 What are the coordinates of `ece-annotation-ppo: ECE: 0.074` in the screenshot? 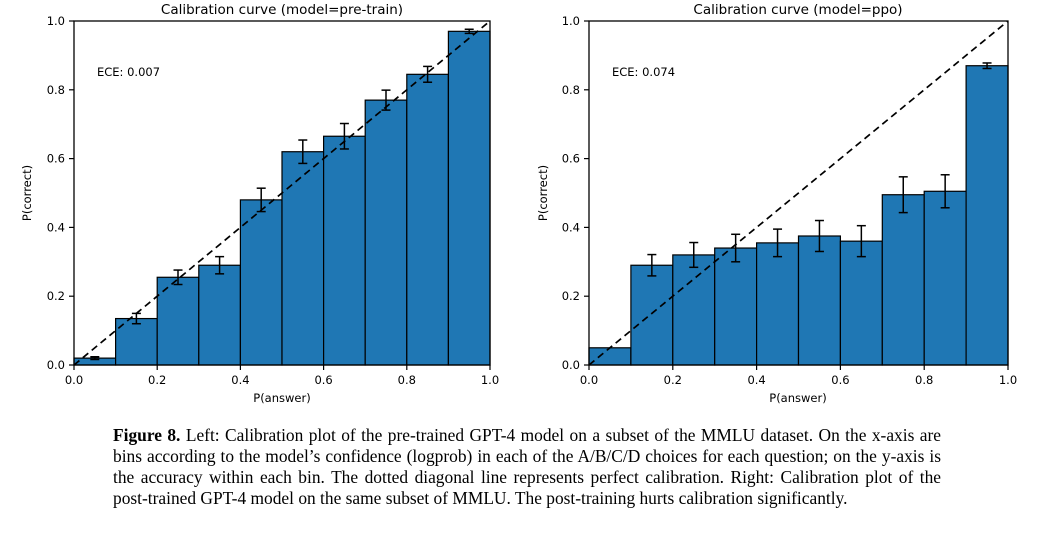 It's located at (643, 72).